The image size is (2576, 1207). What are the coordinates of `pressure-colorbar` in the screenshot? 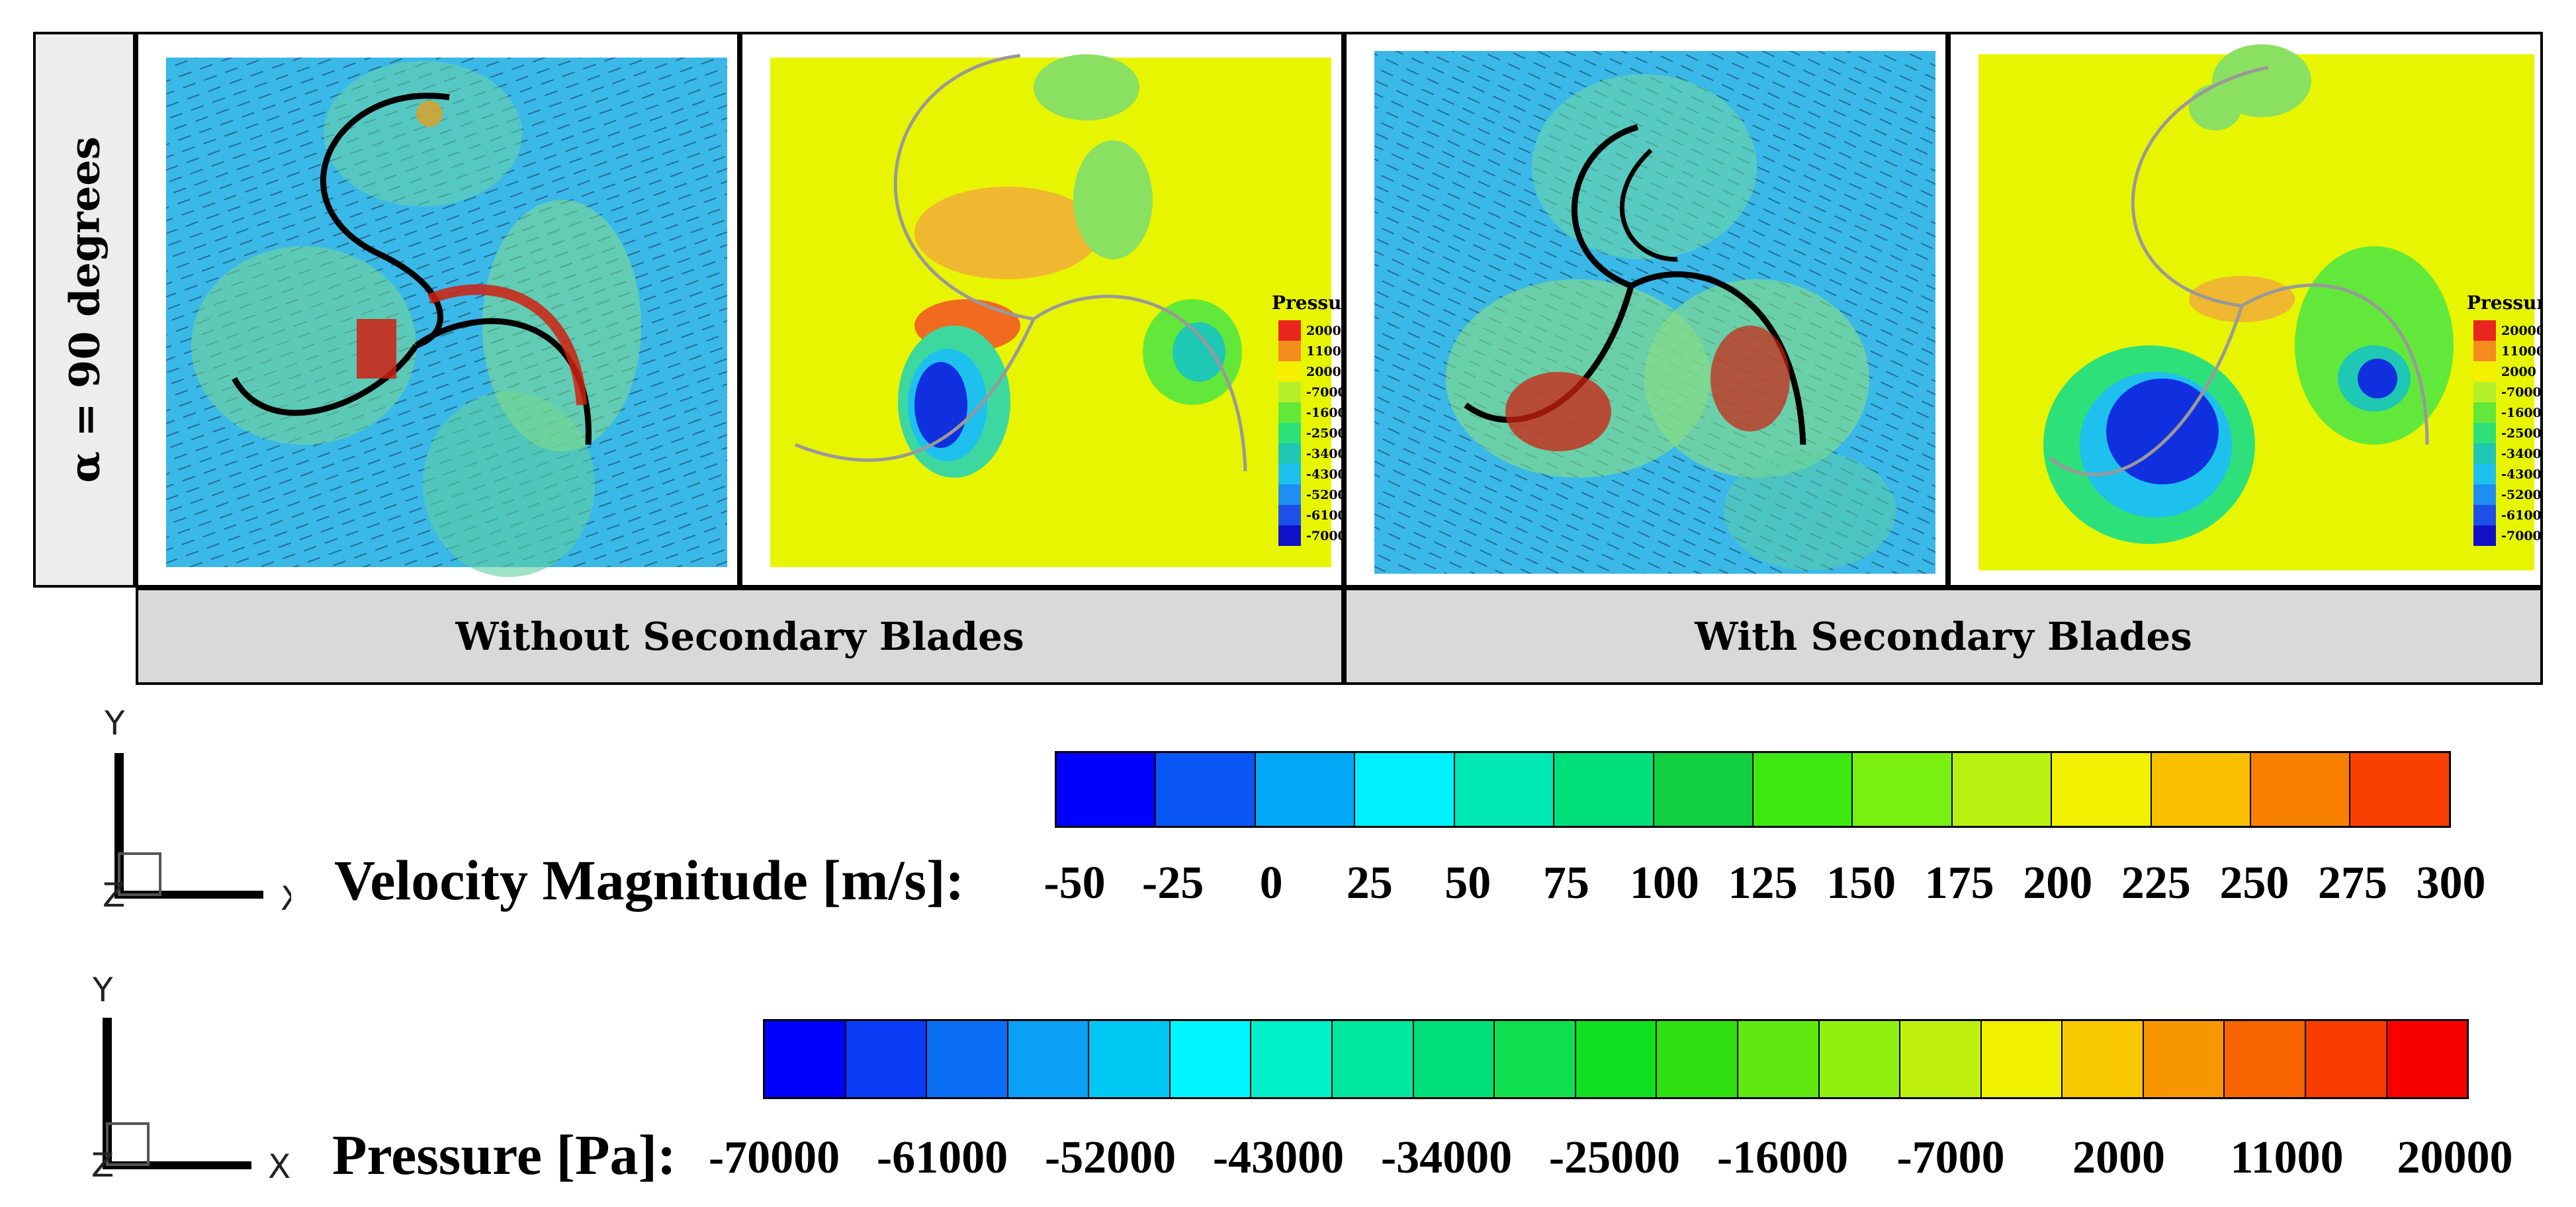 It's located at (1616, 1059).